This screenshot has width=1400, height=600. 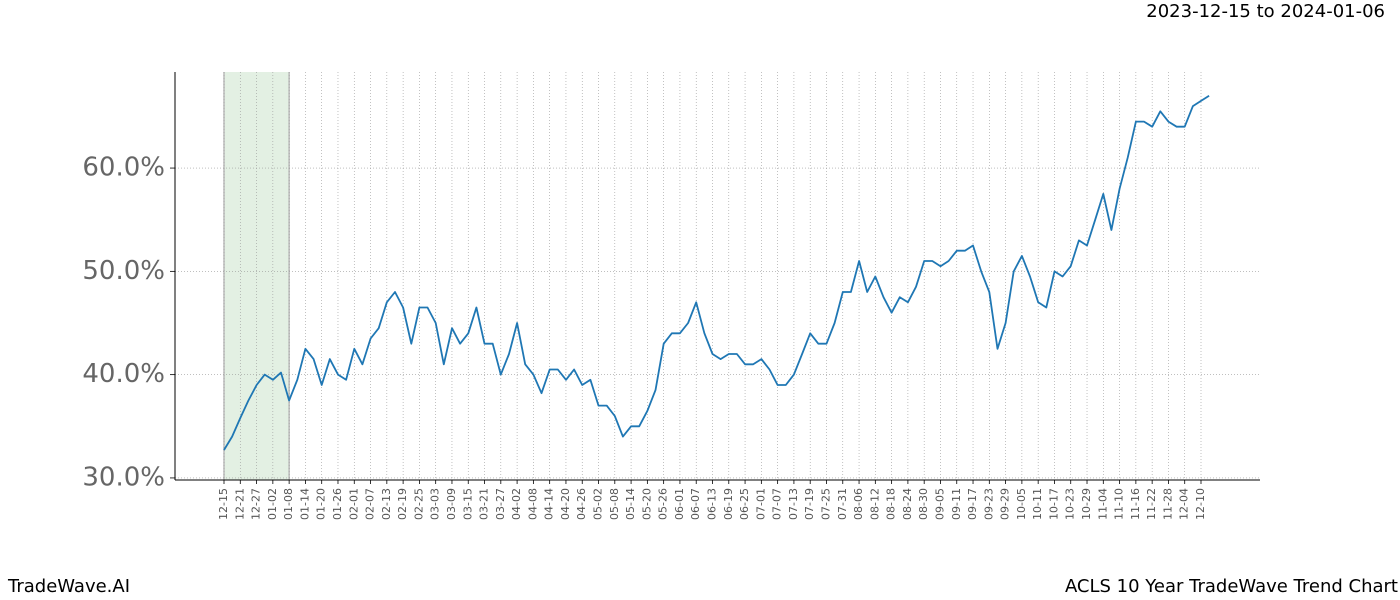 What do you see at coordinates (1037, 504) in the screenshot?
I see `x-tick-label: 10-11` at bounding box center [1037, 504].